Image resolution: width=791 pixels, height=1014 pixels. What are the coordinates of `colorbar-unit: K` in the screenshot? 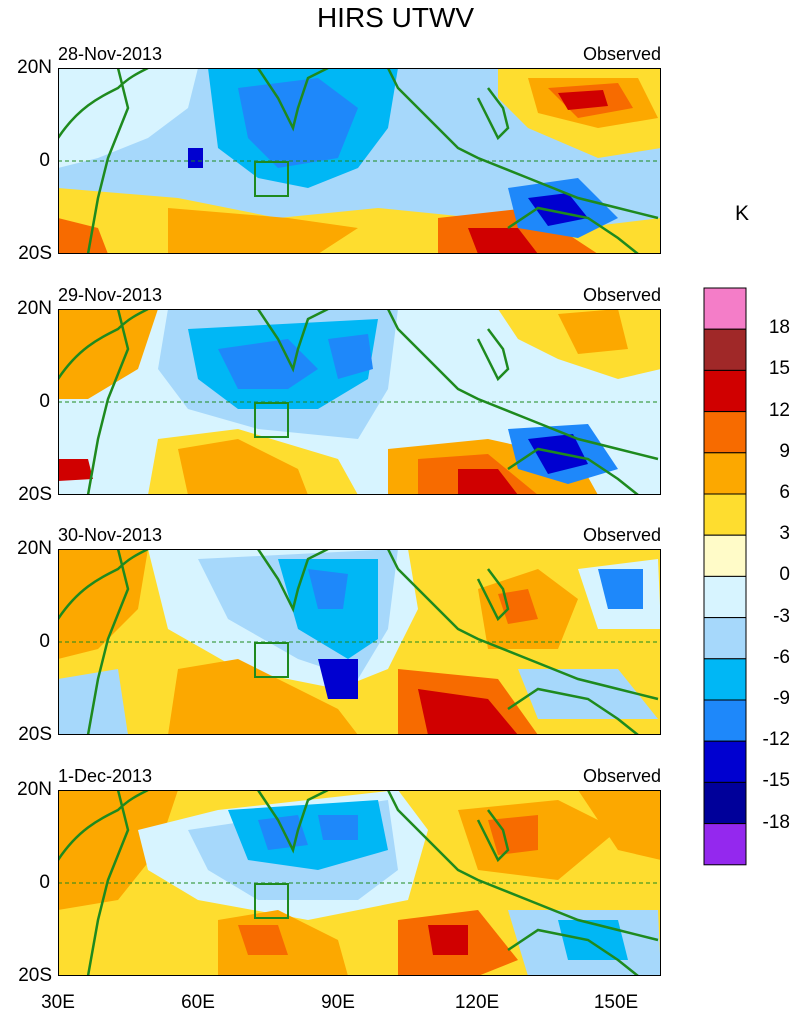 It's located at (742, 213).